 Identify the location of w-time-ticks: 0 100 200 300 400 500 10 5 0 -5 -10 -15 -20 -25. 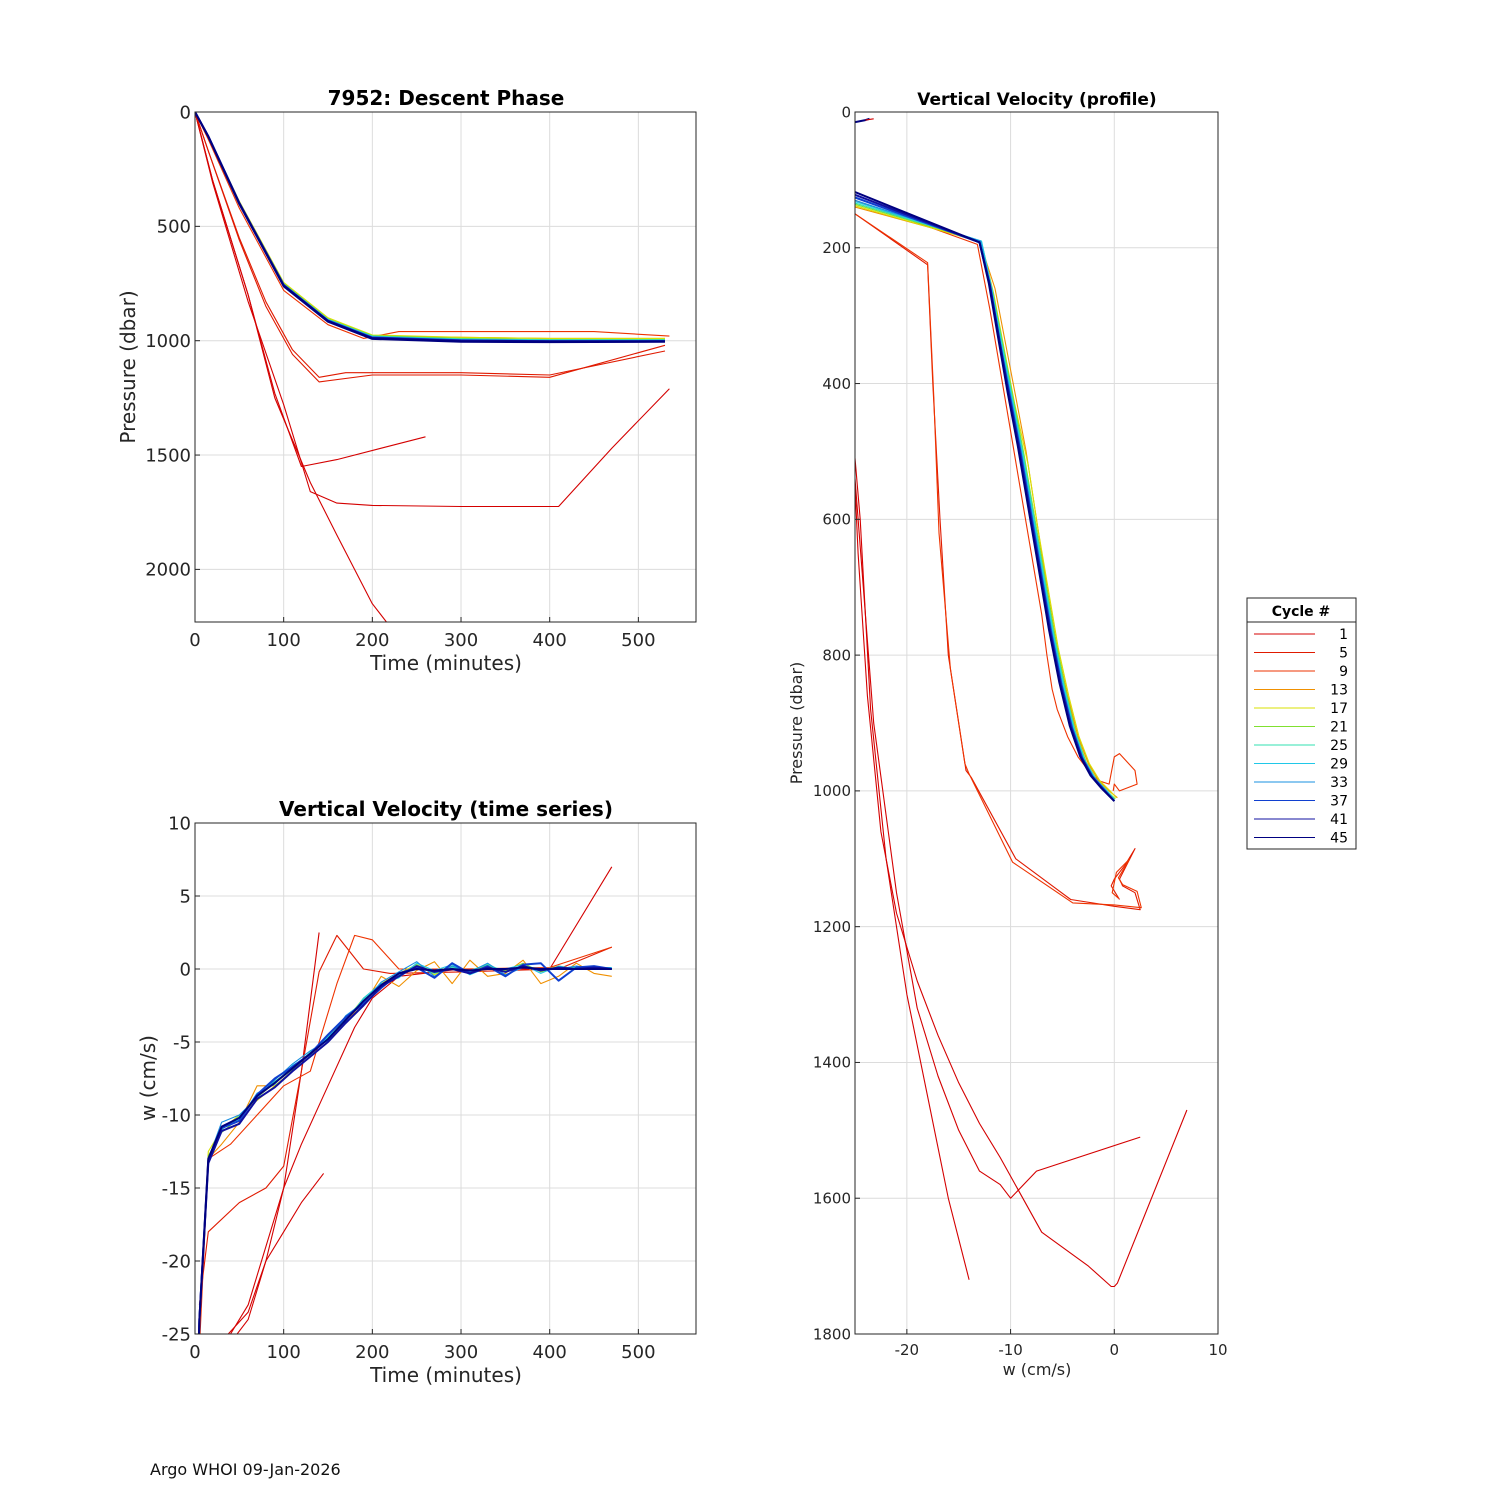
(409, 1088).